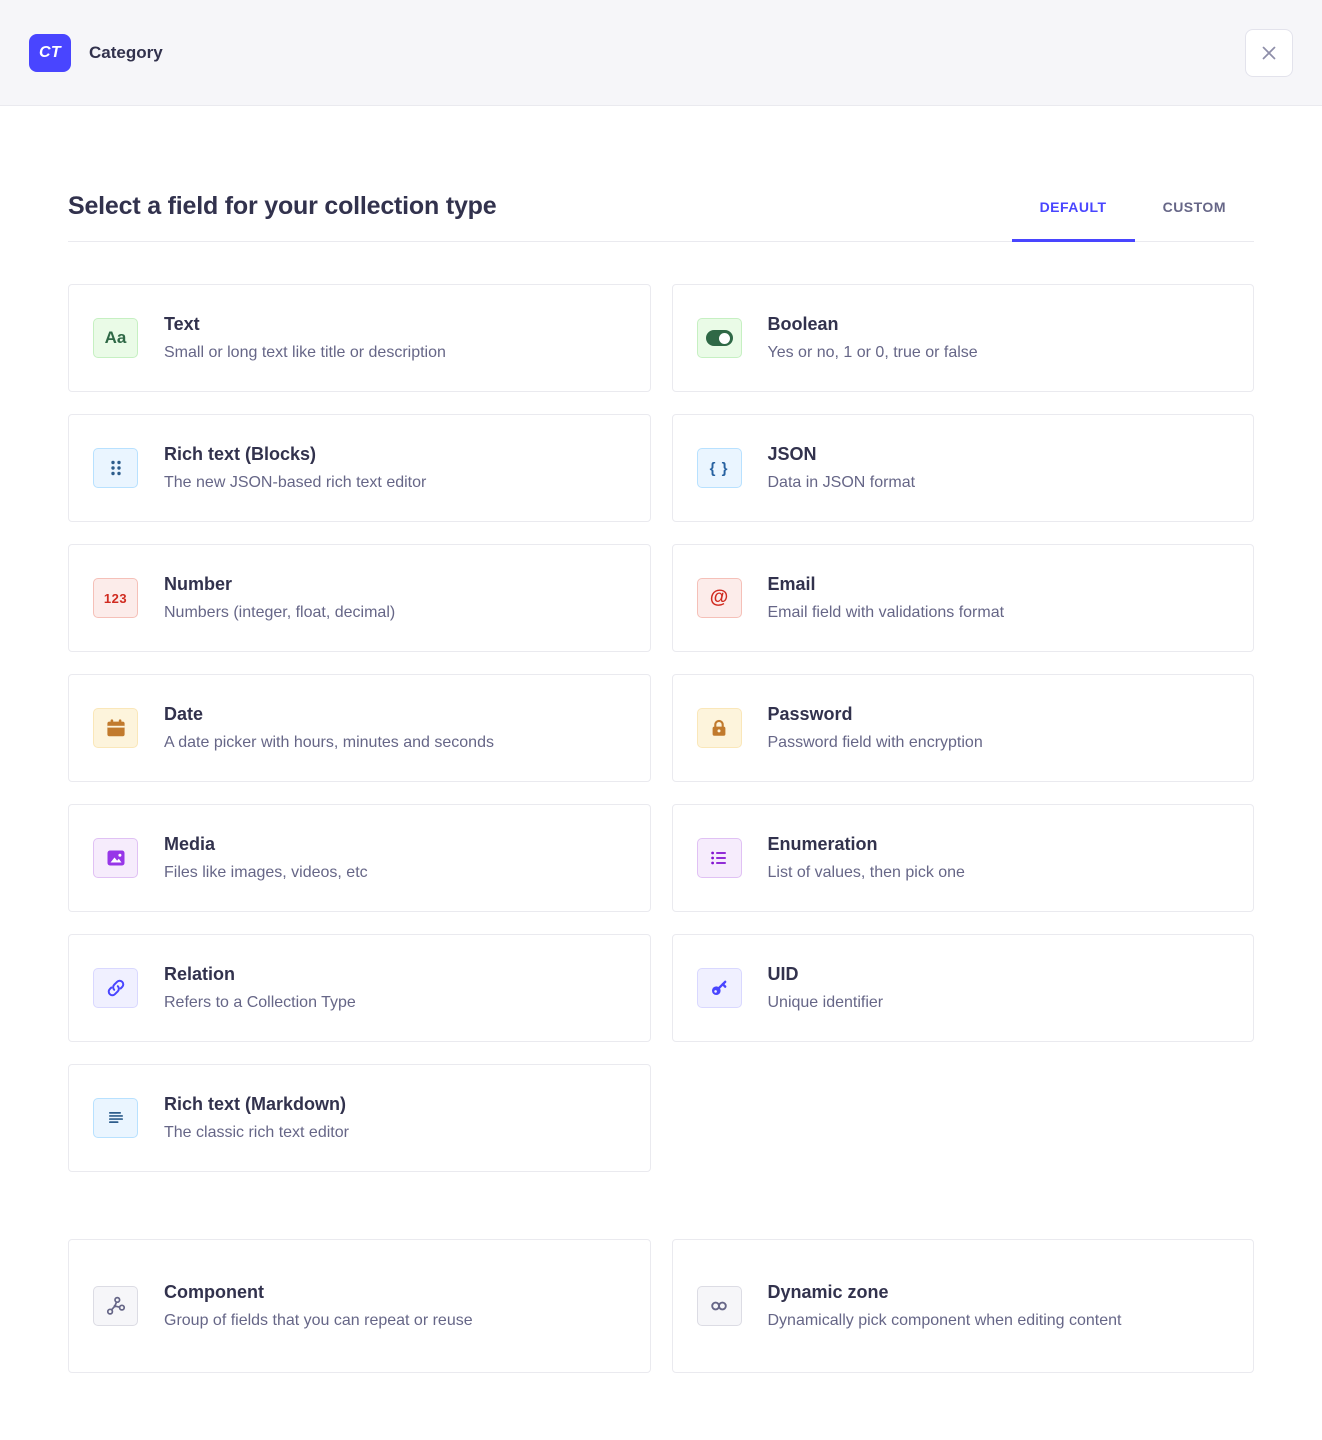 The height and width of the screenshot is (1440, 1322). I want to click on field-card-relation: Relation Refers to a Collection Type, so click(359, 988).